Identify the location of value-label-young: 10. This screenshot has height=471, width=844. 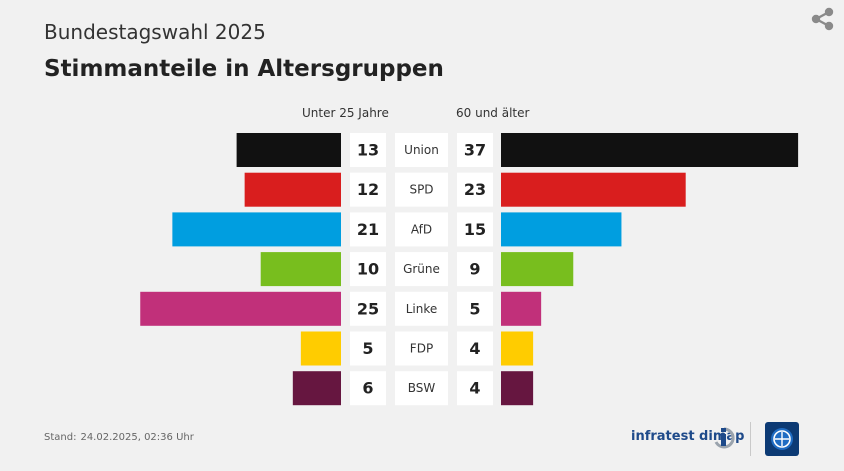
(368, 269).